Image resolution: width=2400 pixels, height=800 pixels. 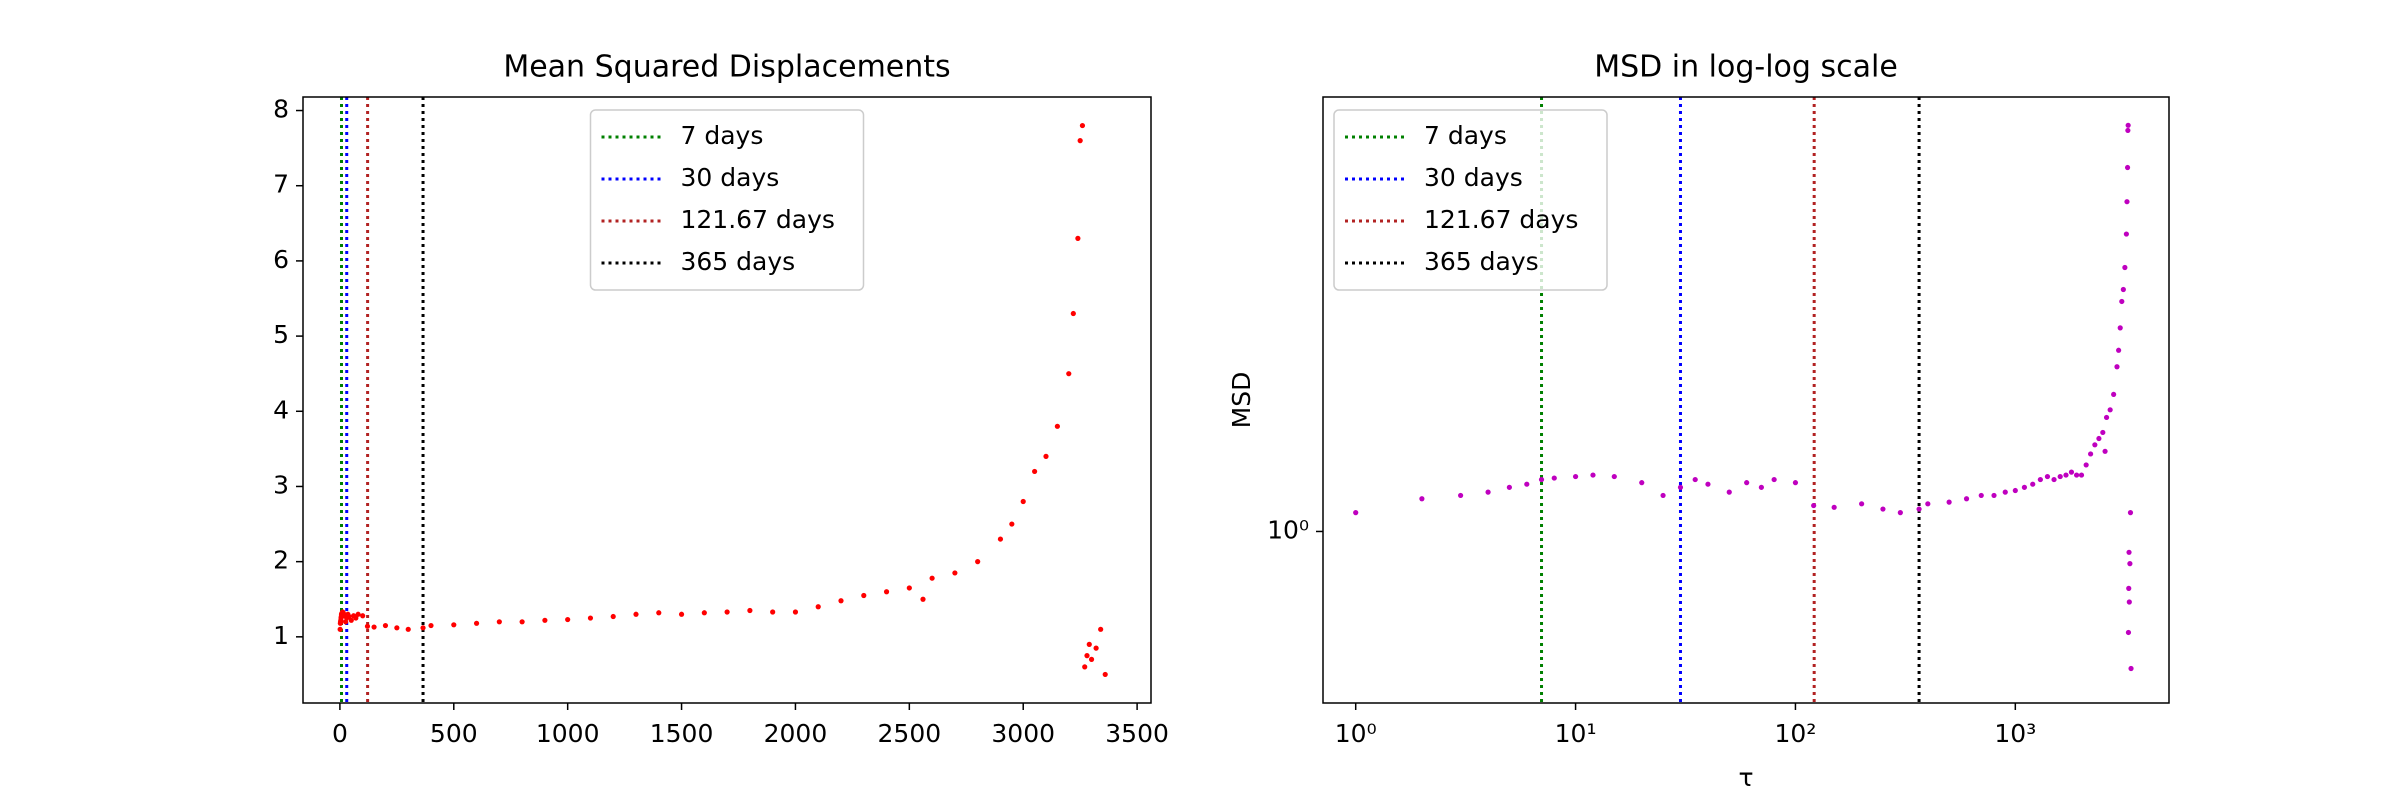 I want to click on x-tick-label: 3500, so click(x=1137, y=733).